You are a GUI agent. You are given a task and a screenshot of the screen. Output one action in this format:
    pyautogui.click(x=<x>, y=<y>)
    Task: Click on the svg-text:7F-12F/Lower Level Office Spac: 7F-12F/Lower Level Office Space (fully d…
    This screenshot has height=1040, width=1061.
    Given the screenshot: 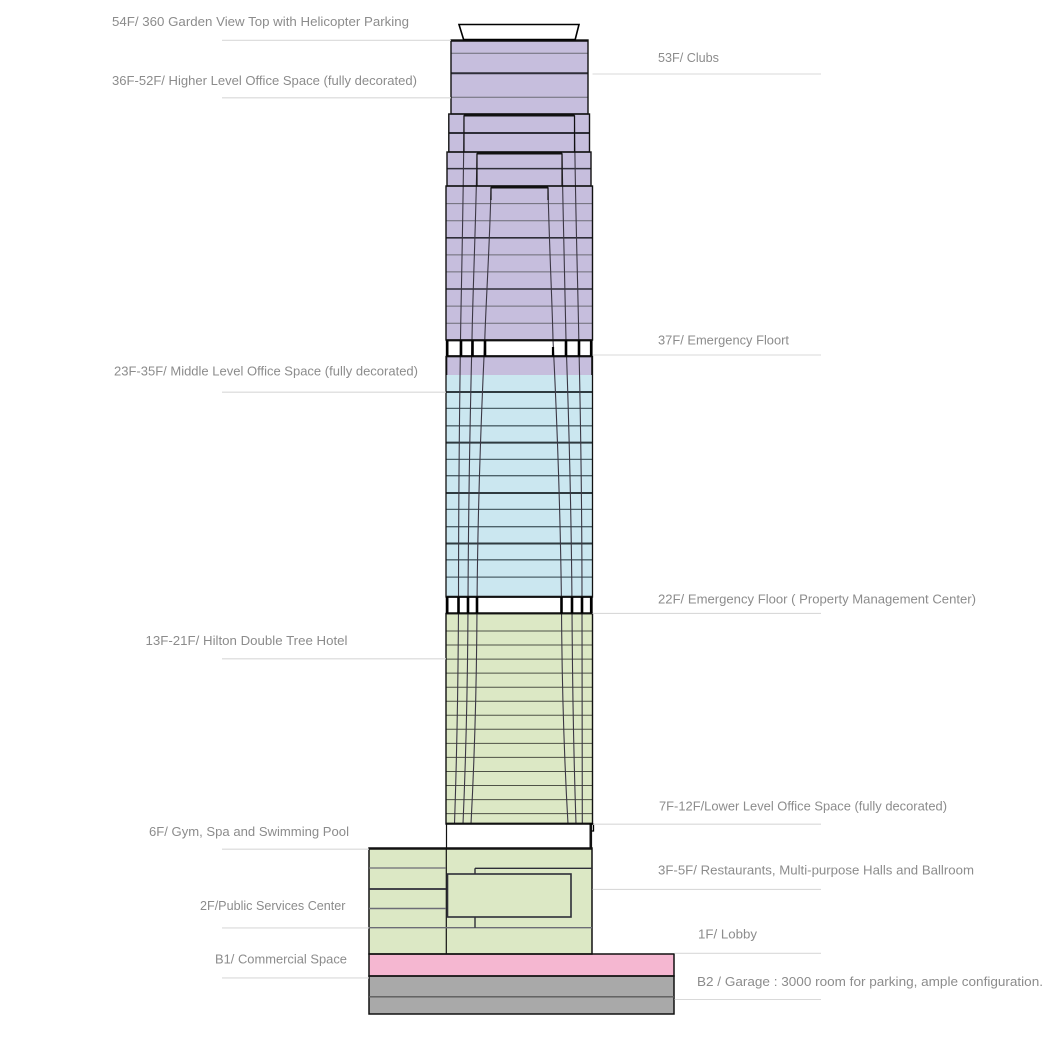 What is the action you would take?
    pyautogui.click(x=803, y=805)
    